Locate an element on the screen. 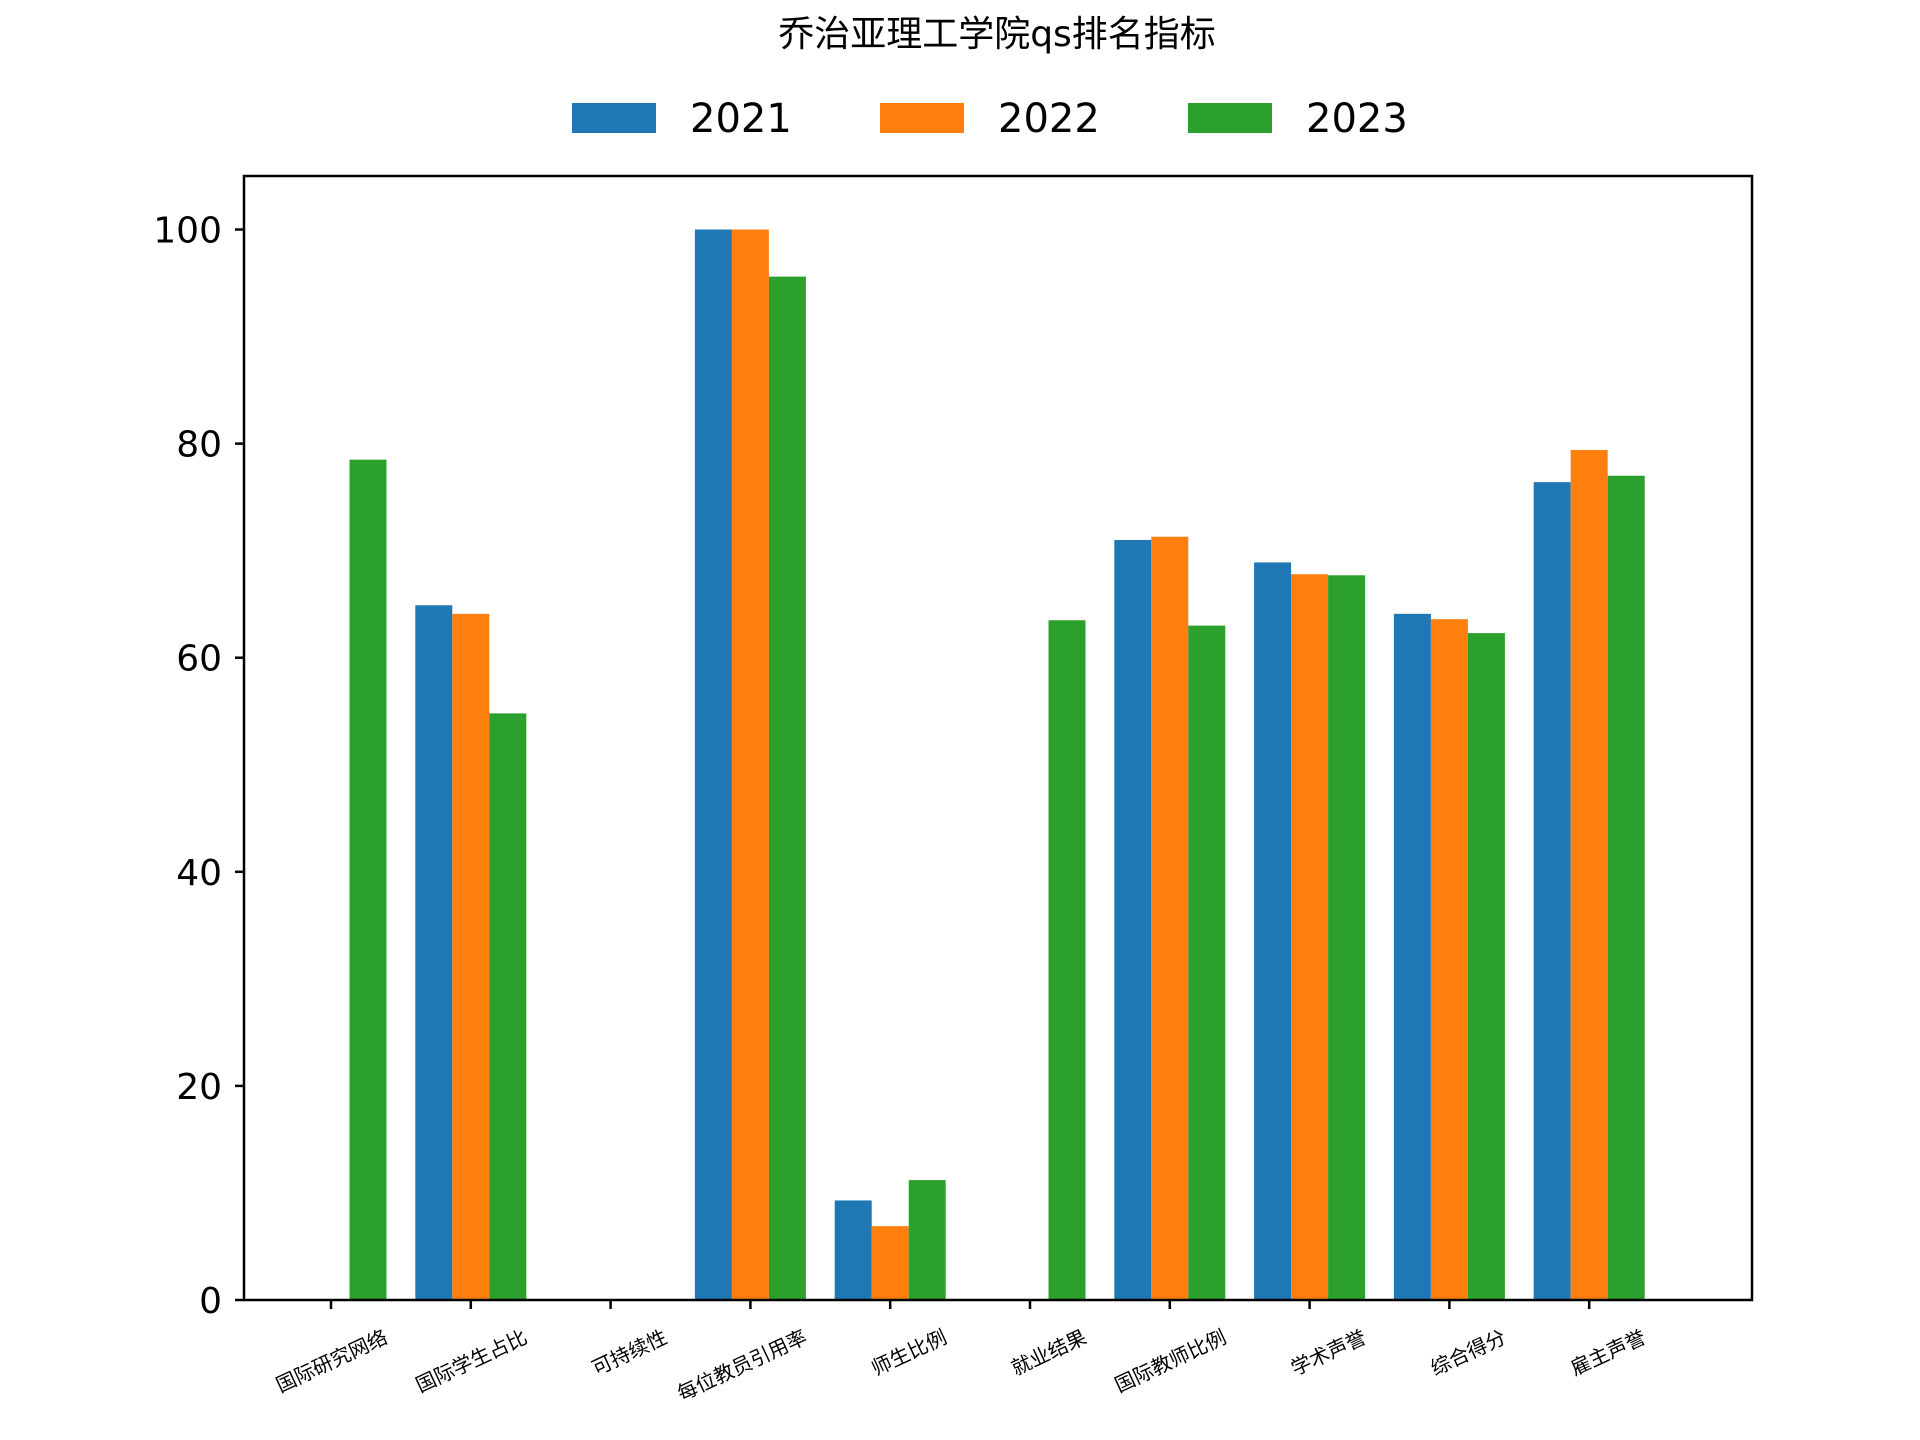  y-tick-label: 0 is located at coordinates (210, 1301).